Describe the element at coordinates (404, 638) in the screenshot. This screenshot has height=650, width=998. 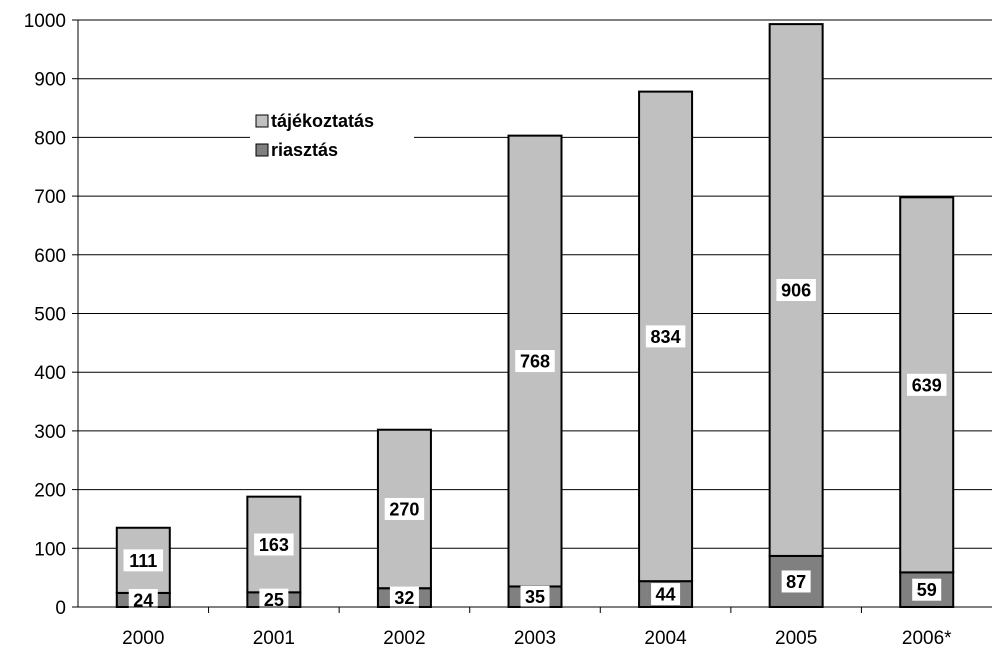
I see `x-tick-label: 2002` at that location.